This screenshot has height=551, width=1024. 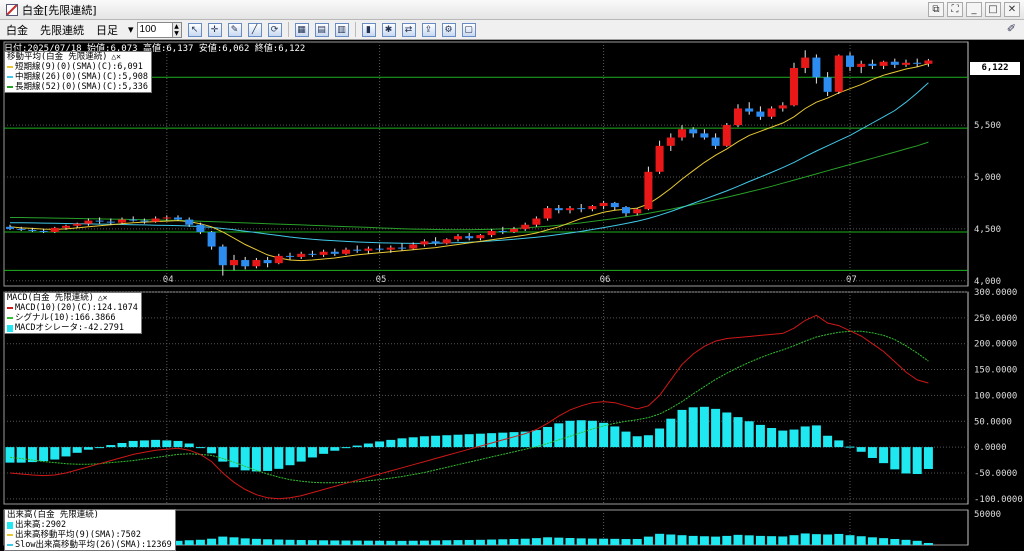 What do you see at coordinates (993, 422) in the screenshot?
I see `macd-tick-label: 50.0000` at bounding box center [993, 422].